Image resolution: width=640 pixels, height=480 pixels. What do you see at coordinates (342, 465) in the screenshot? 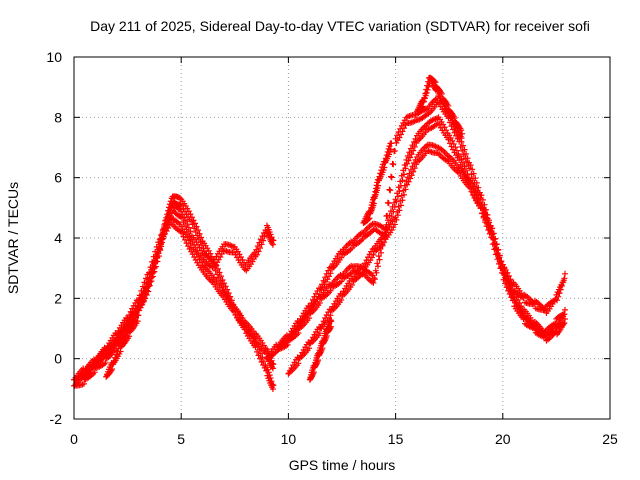
I see `x-axis-label: GPS time / hours` at bounding box center [342, 465].